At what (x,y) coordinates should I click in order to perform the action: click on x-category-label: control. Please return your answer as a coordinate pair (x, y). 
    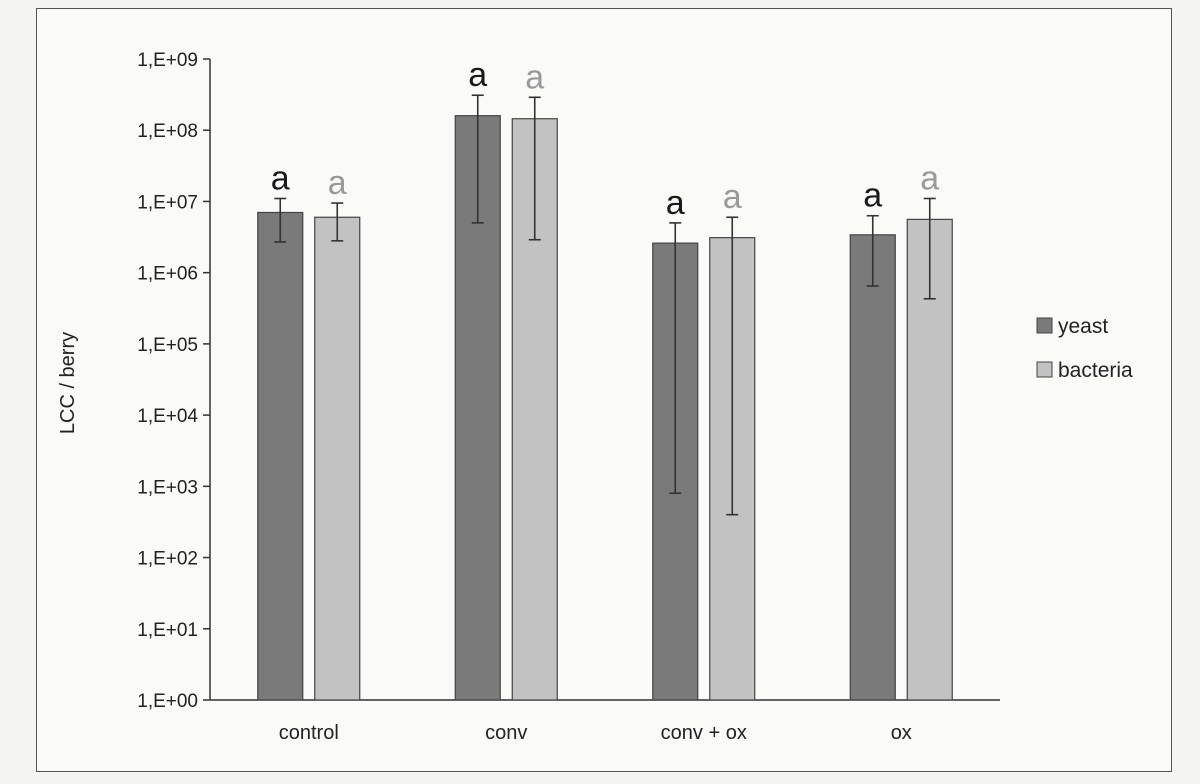
    Looking at the image, I should click on (309, 733).